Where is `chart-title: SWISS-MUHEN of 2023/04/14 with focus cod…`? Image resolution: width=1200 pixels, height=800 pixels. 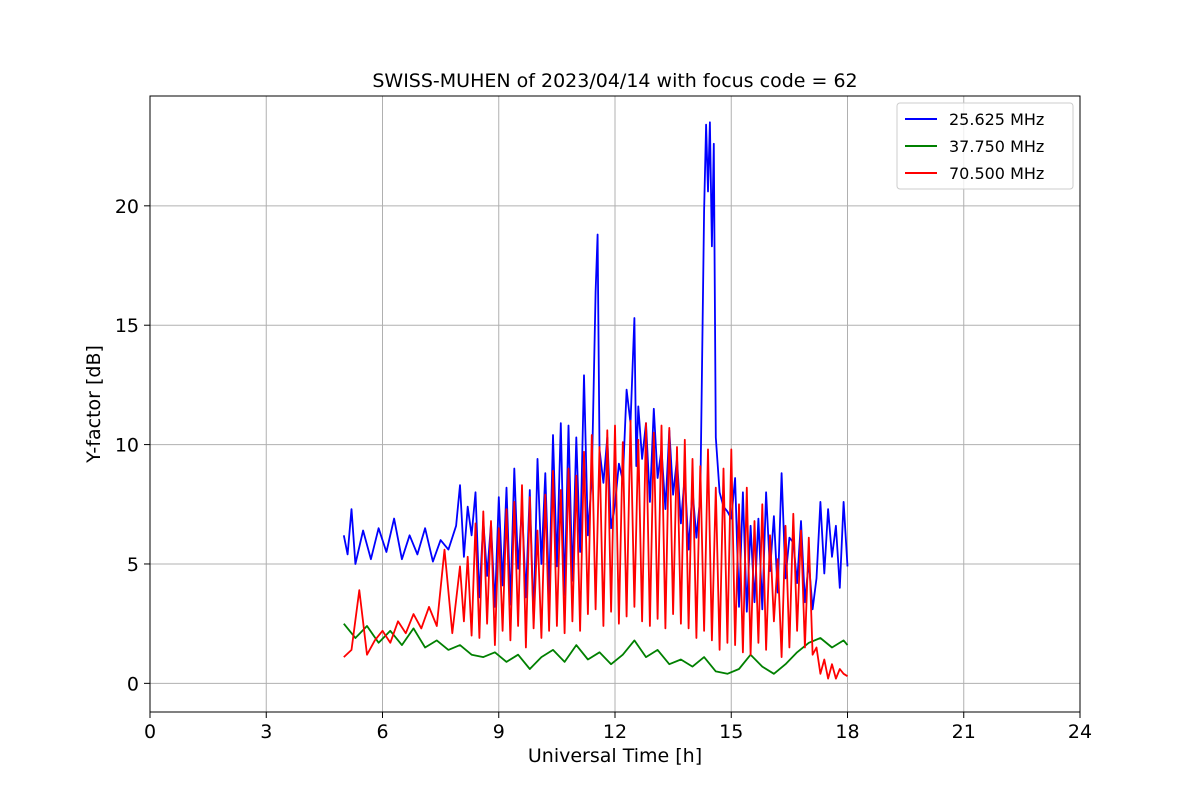
chart-title: SWISS-MUHEN of 2023/04/14 with focus cod… is located at coordinates (614, 81).